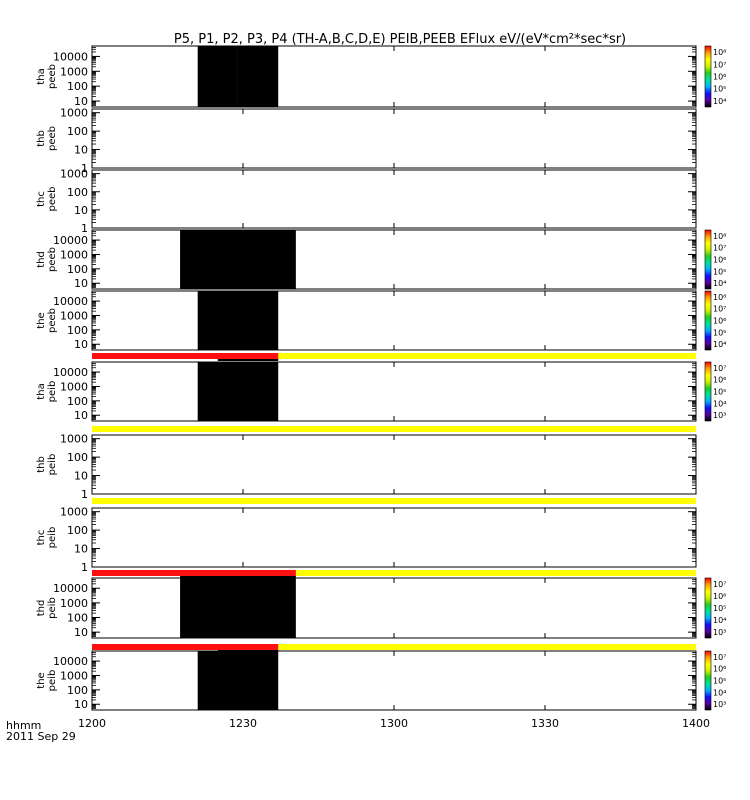  What do you see at coordinates (696, 723) in the screenshot?
I see `xtick-label: 1400` at bounding box center [696, 723].